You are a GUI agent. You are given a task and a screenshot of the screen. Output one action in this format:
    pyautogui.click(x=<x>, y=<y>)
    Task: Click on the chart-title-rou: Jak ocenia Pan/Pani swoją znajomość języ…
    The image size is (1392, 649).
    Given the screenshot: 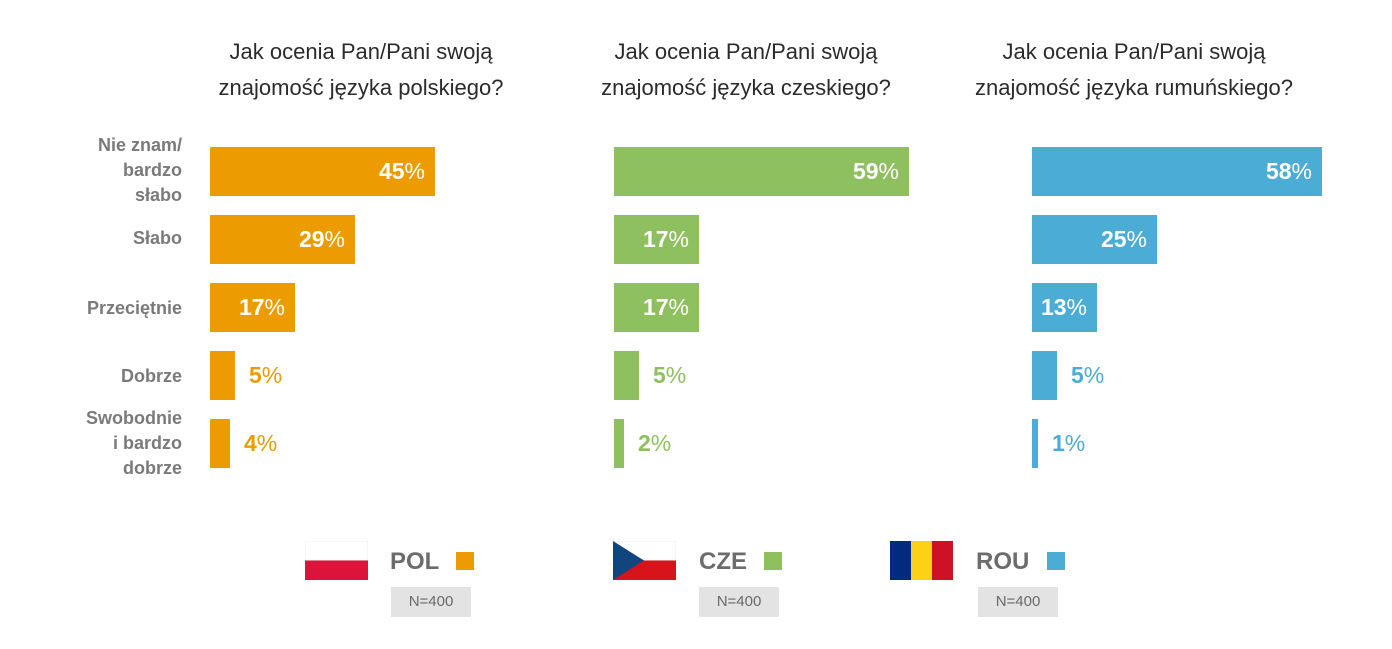 What is the action you would take?
    pyautogui.click(x=1134, y=70)
    